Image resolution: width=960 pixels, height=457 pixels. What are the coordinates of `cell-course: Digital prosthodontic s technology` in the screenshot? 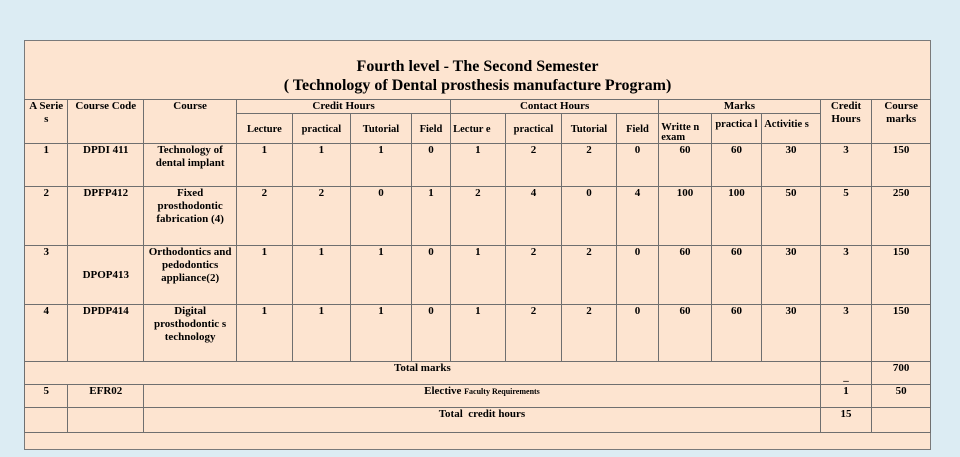 It's located at (190, 333).